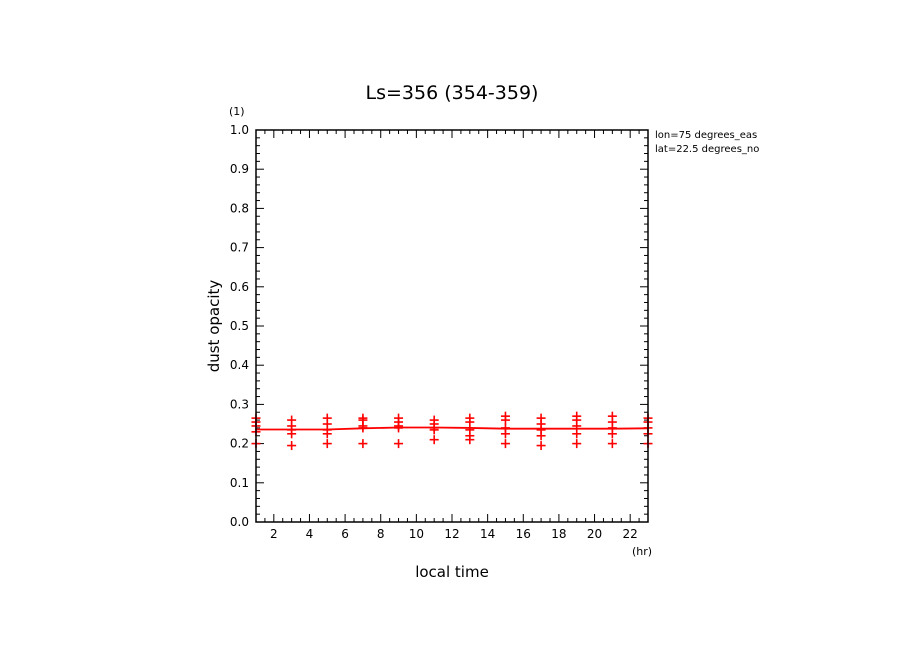 Image resolution: width=904 pixels, height=654 pixels. What do you see at coordinates (451, 534) in the screenshot?
I see `x-tick-label: 12` at bounding box center [451, 534].